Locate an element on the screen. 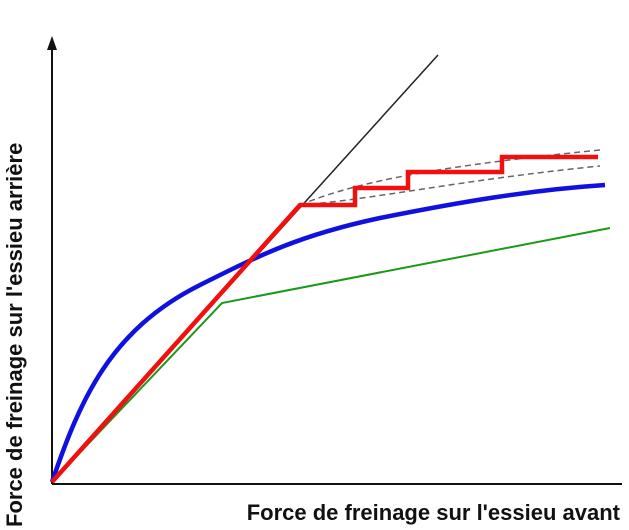 This screenshot has width=629, height=530. y-axis-label: Force de freinage sur l'essieu arrière is located at coordinates (14, 335).